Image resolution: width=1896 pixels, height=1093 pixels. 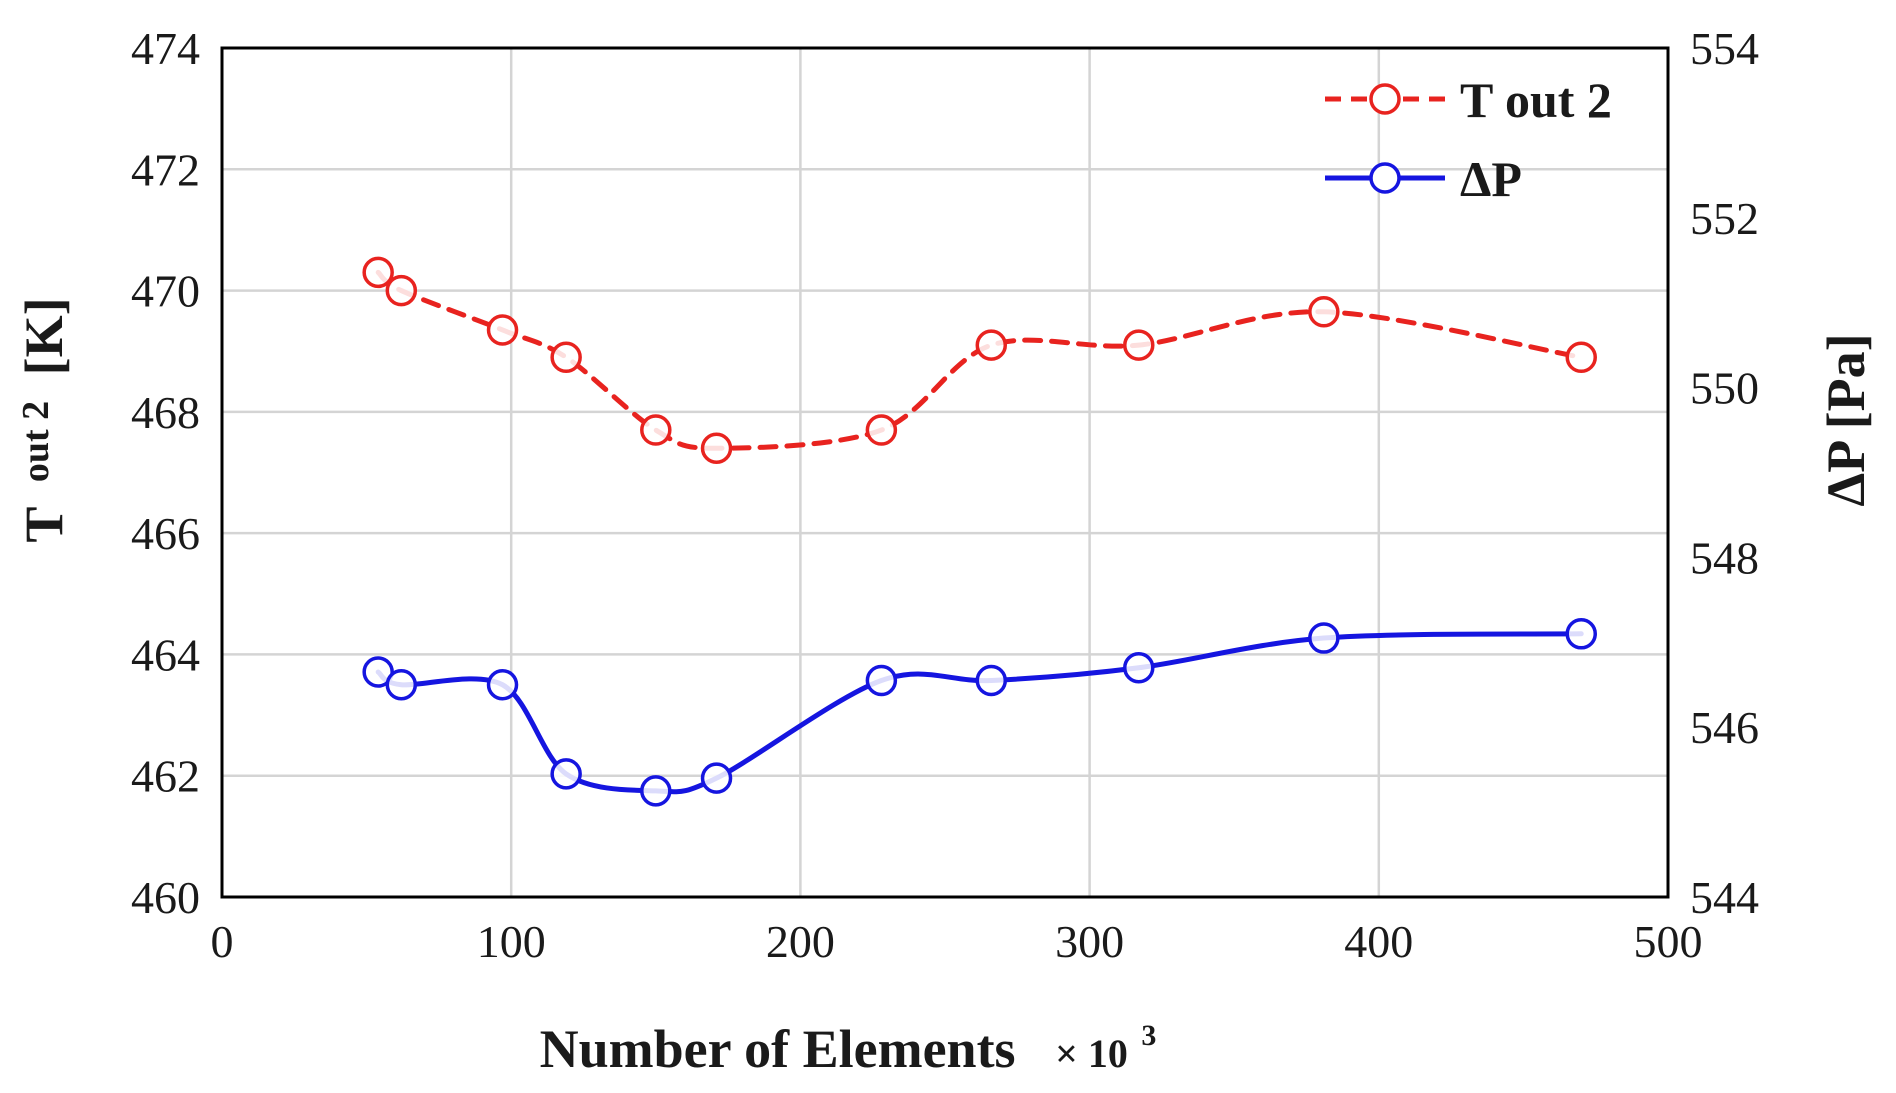 What do you see at coordinates (1846, 419) in the screenshot?
I see `y-right-axis-title: ΔP [Pa]` at bounding box center [1846, 419].